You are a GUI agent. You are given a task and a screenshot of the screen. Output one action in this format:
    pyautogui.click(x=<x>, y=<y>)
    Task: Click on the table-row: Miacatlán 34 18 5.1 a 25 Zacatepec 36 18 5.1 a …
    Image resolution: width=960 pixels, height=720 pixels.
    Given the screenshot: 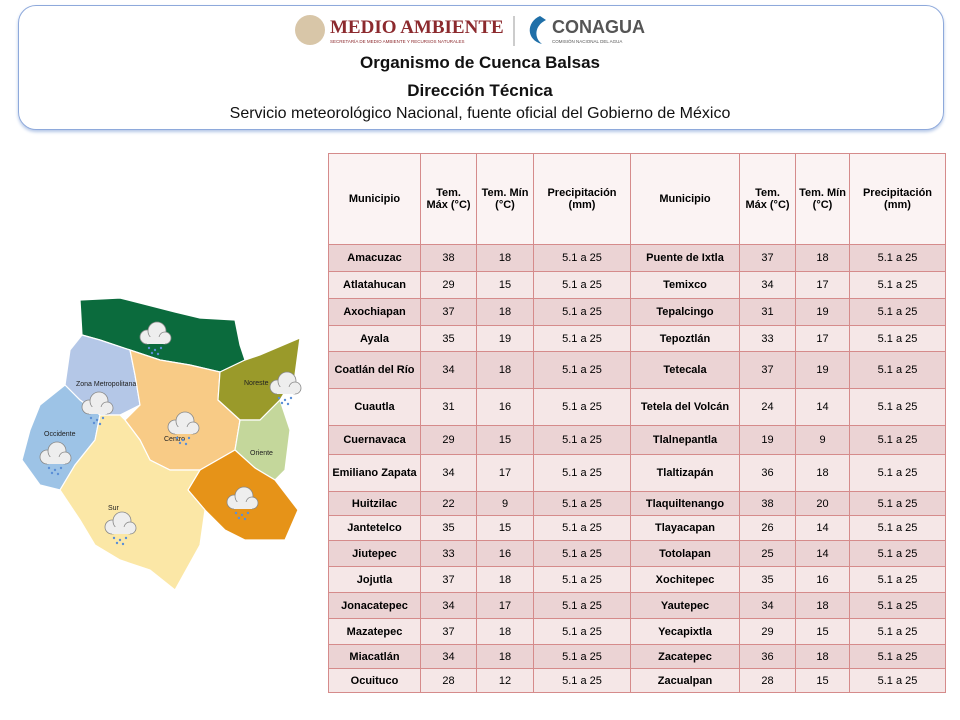 What is the action you would take?
    pyautogui.click(x=637, y=656)
    